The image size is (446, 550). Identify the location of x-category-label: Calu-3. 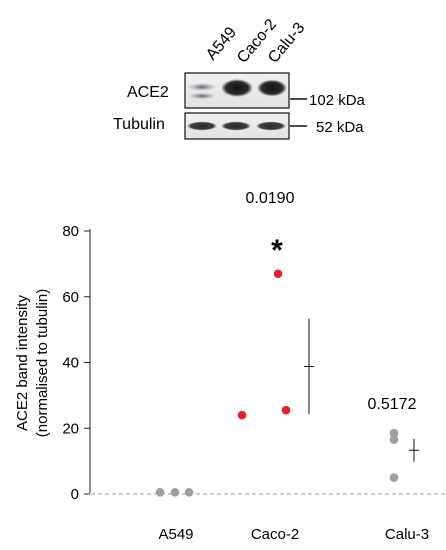
(407, 534).